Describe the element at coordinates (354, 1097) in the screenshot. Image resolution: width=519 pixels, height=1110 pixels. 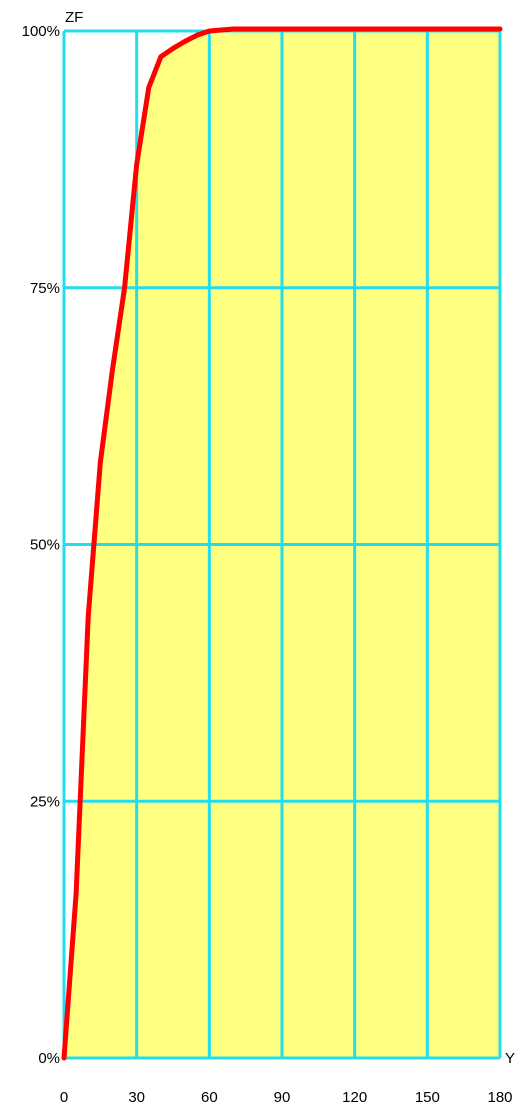
I see `x-tick-label: 120` at that location.